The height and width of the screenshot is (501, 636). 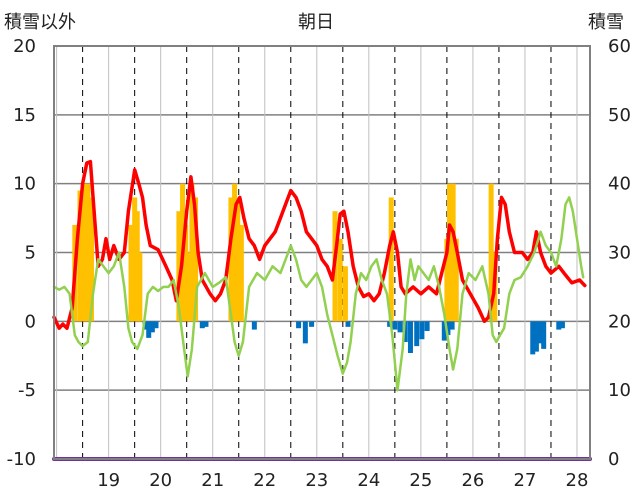 I want to click on x-tick-label: 28, so click(x=577, y=480).